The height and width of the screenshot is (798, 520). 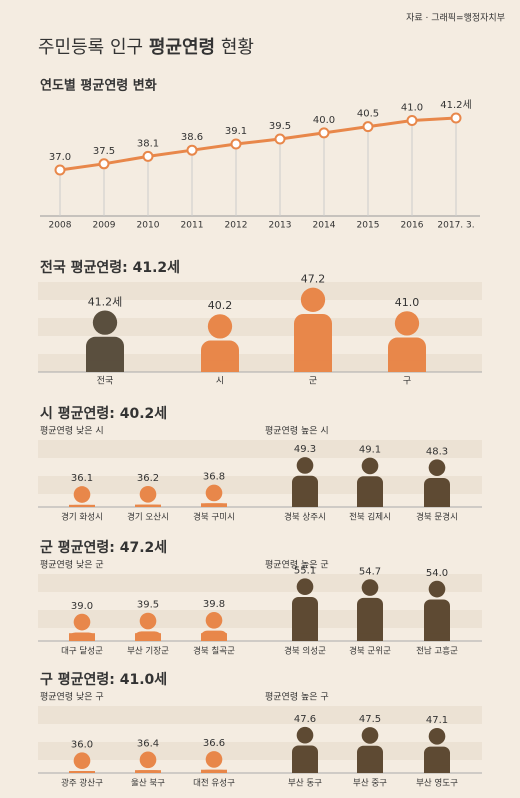 I want to click on value-label: 47.2, so click(x=313, y=279).